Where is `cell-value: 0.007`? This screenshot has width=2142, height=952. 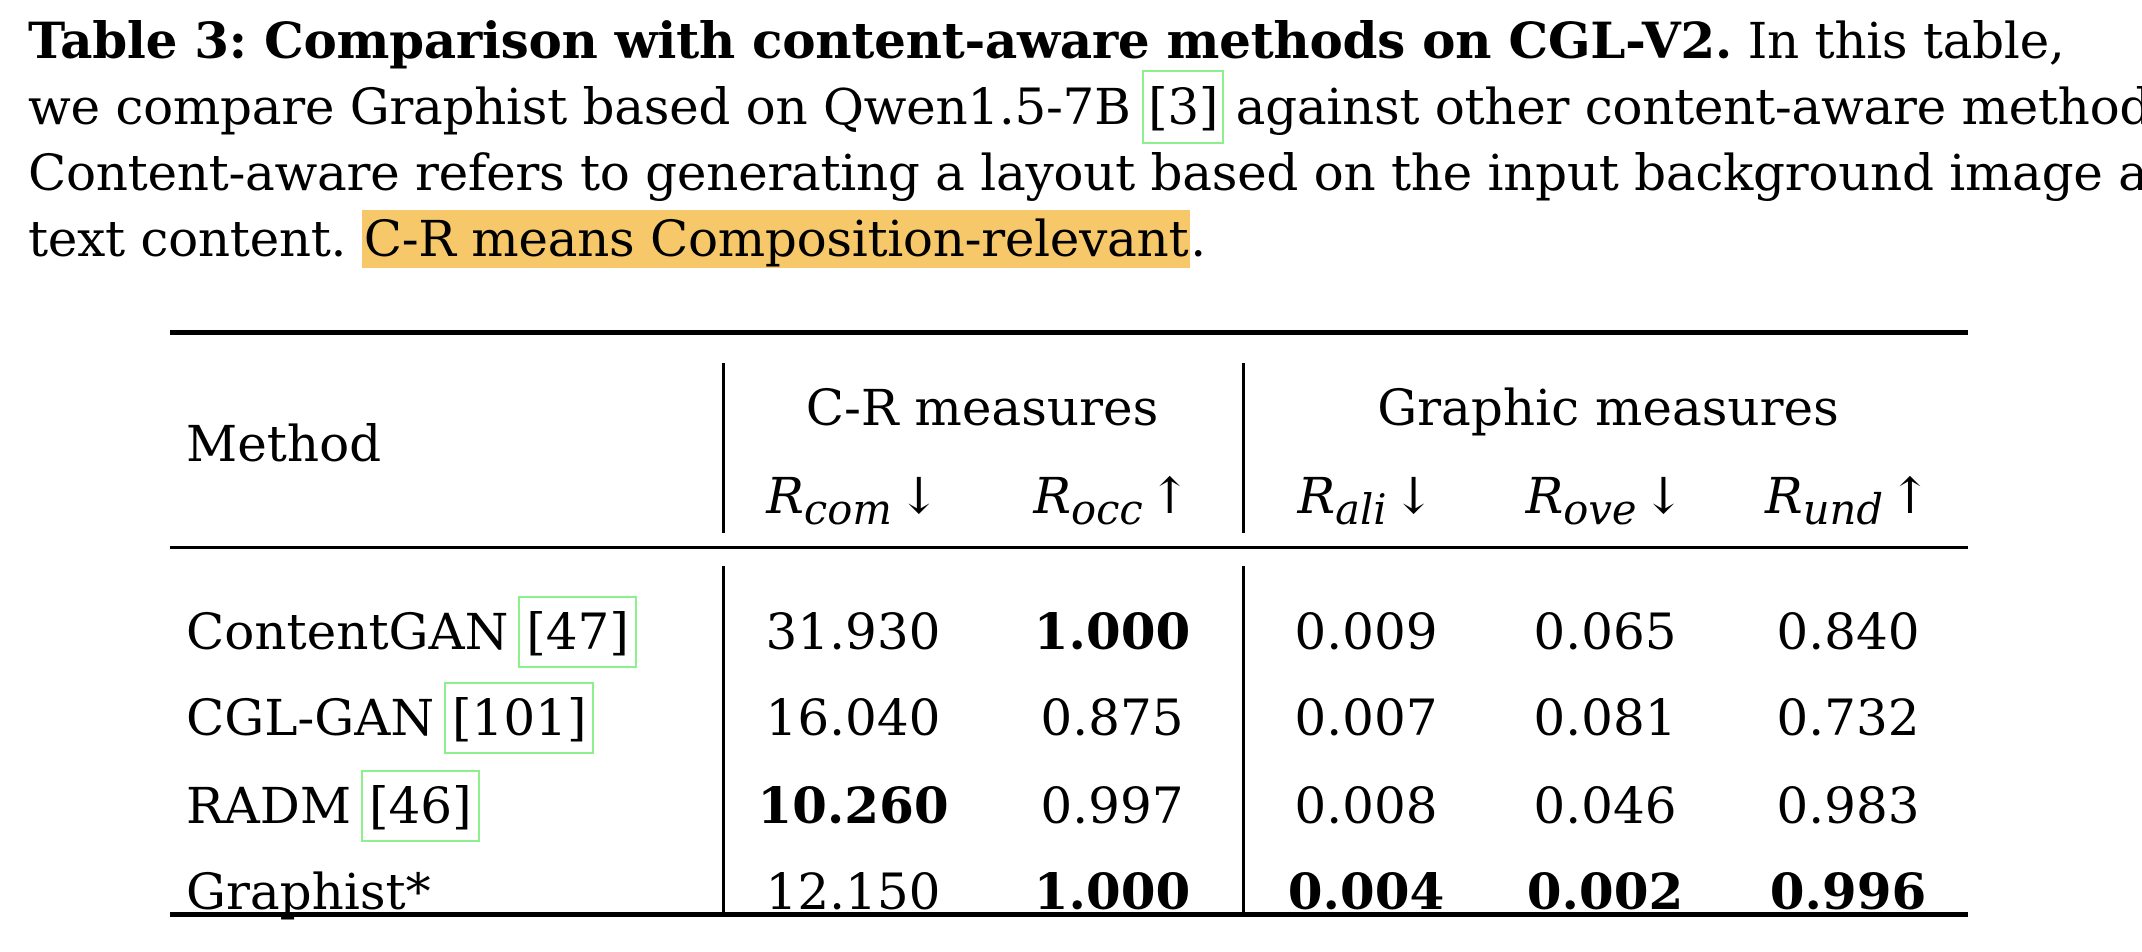
cell-value: 0.007 is located at coordinates (1366, 718).